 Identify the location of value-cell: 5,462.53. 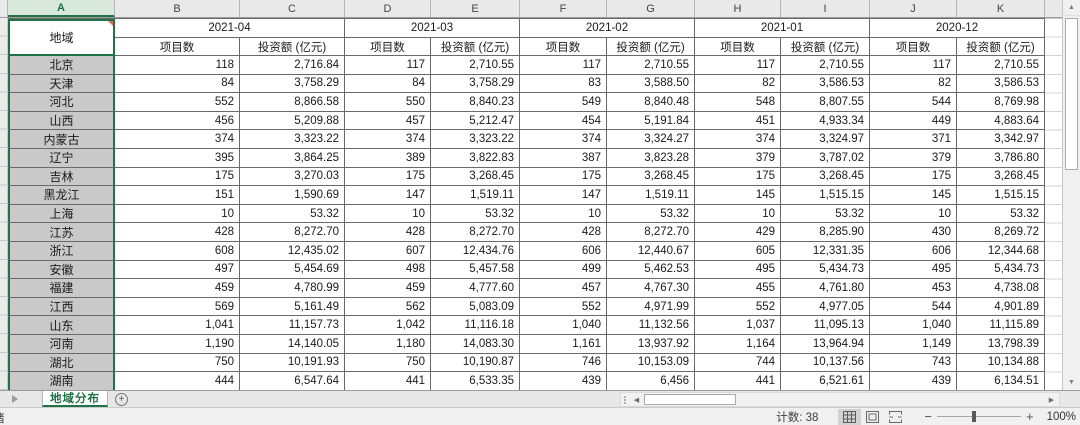
(651, 270).